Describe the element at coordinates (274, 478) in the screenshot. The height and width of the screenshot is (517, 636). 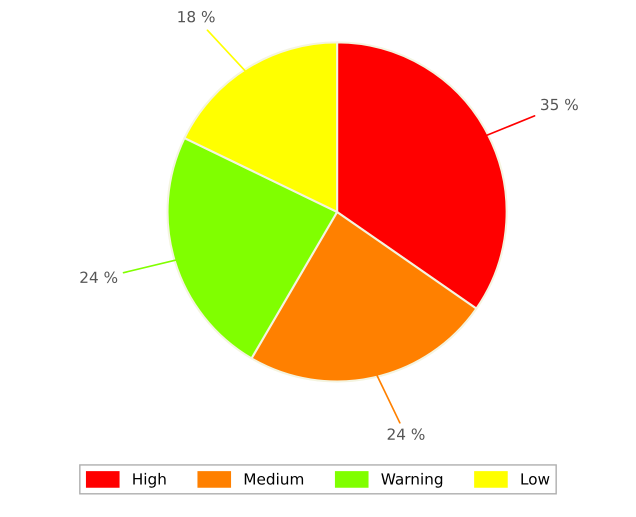
I see `legend-label: Medium` at that location.